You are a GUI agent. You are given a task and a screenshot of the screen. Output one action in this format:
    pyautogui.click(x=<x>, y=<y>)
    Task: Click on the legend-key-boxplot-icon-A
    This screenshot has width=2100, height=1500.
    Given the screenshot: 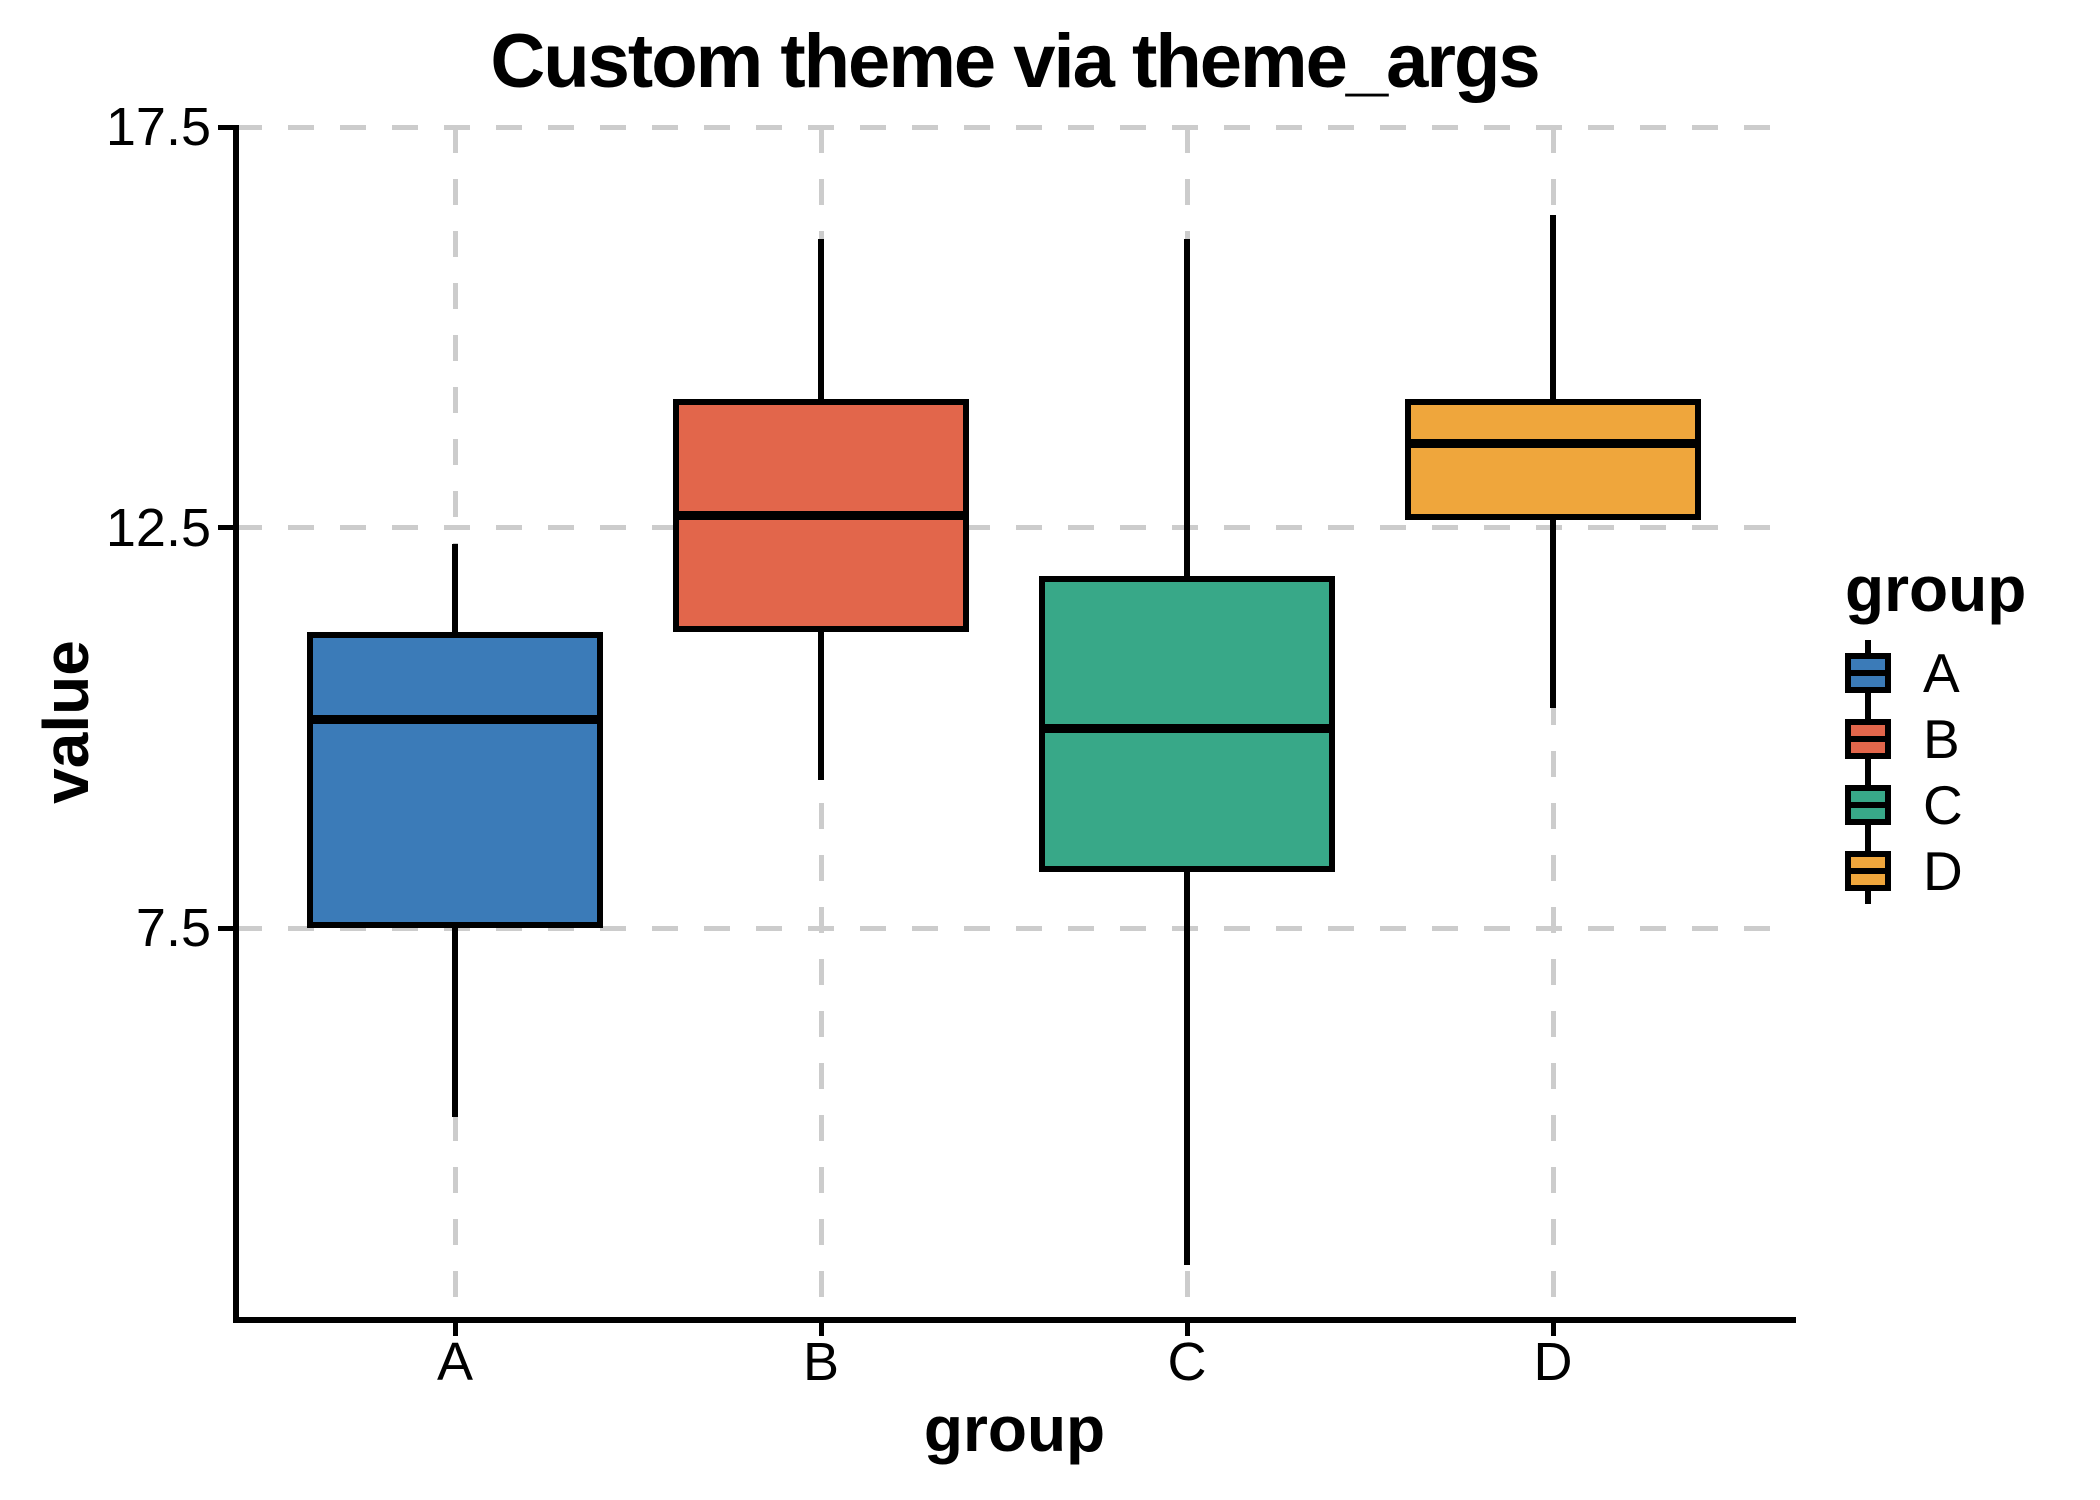 What is the action you would take?
    pyautogui.click(x=1868, y=673)
    